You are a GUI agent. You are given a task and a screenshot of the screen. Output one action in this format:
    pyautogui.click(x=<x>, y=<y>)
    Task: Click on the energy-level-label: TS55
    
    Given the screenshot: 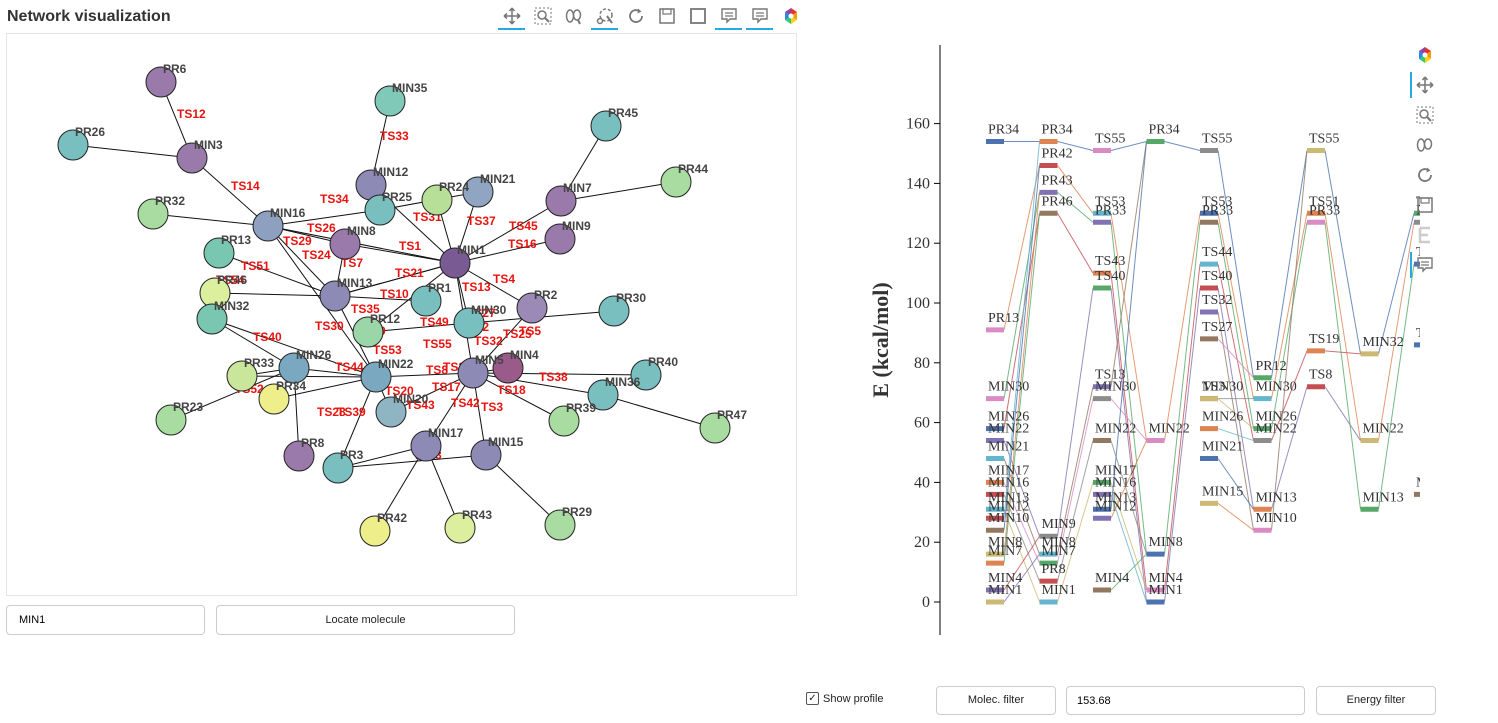 What is the action you would take?
    pyautogui.click(x=1324, y=139)
    